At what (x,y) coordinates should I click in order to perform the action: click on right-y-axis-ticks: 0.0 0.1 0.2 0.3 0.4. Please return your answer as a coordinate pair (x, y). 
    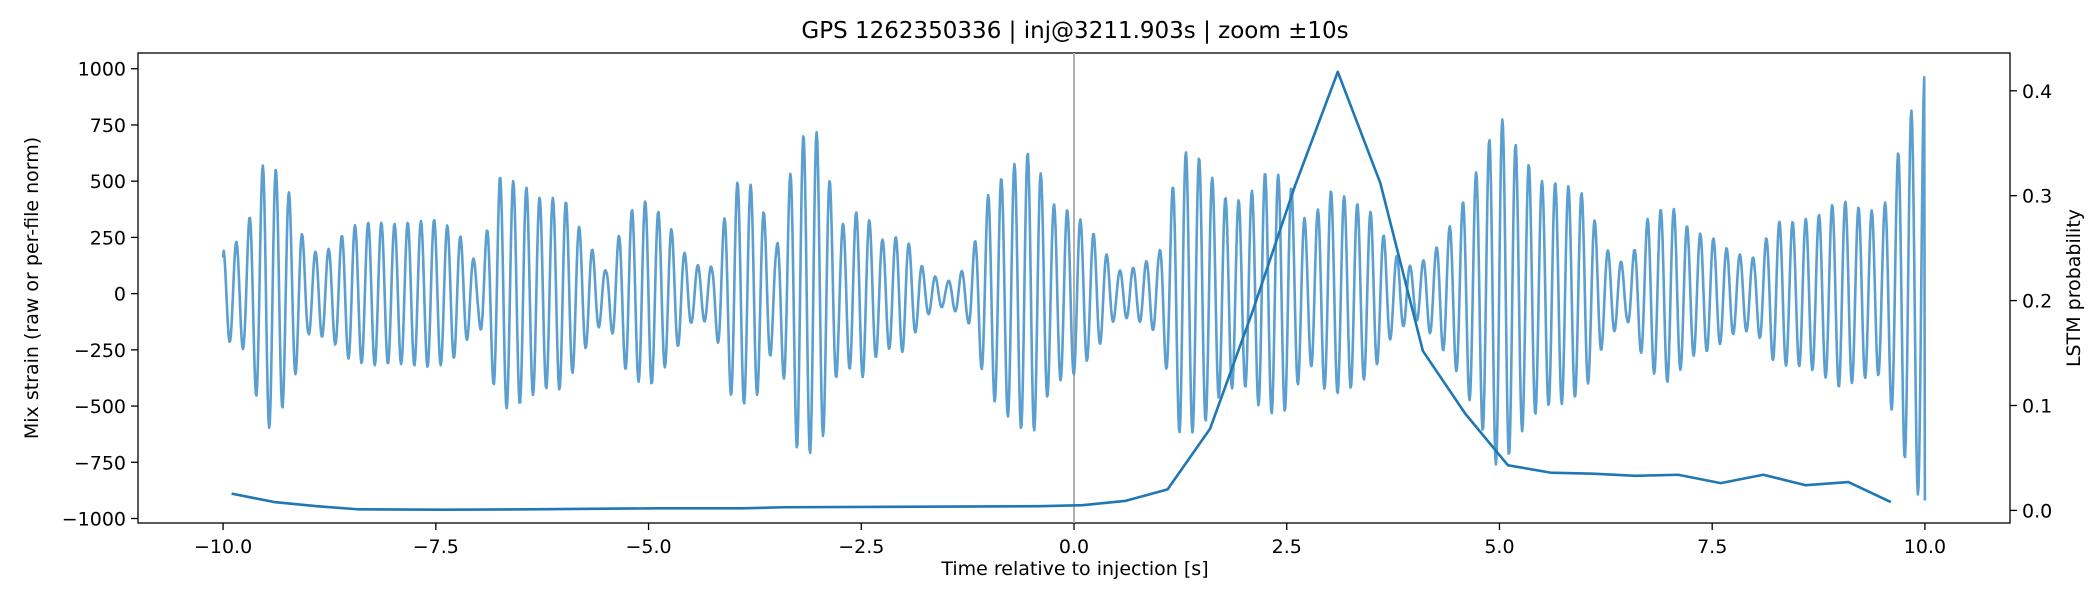
    Looking at the image, I should click on (2031, 301).